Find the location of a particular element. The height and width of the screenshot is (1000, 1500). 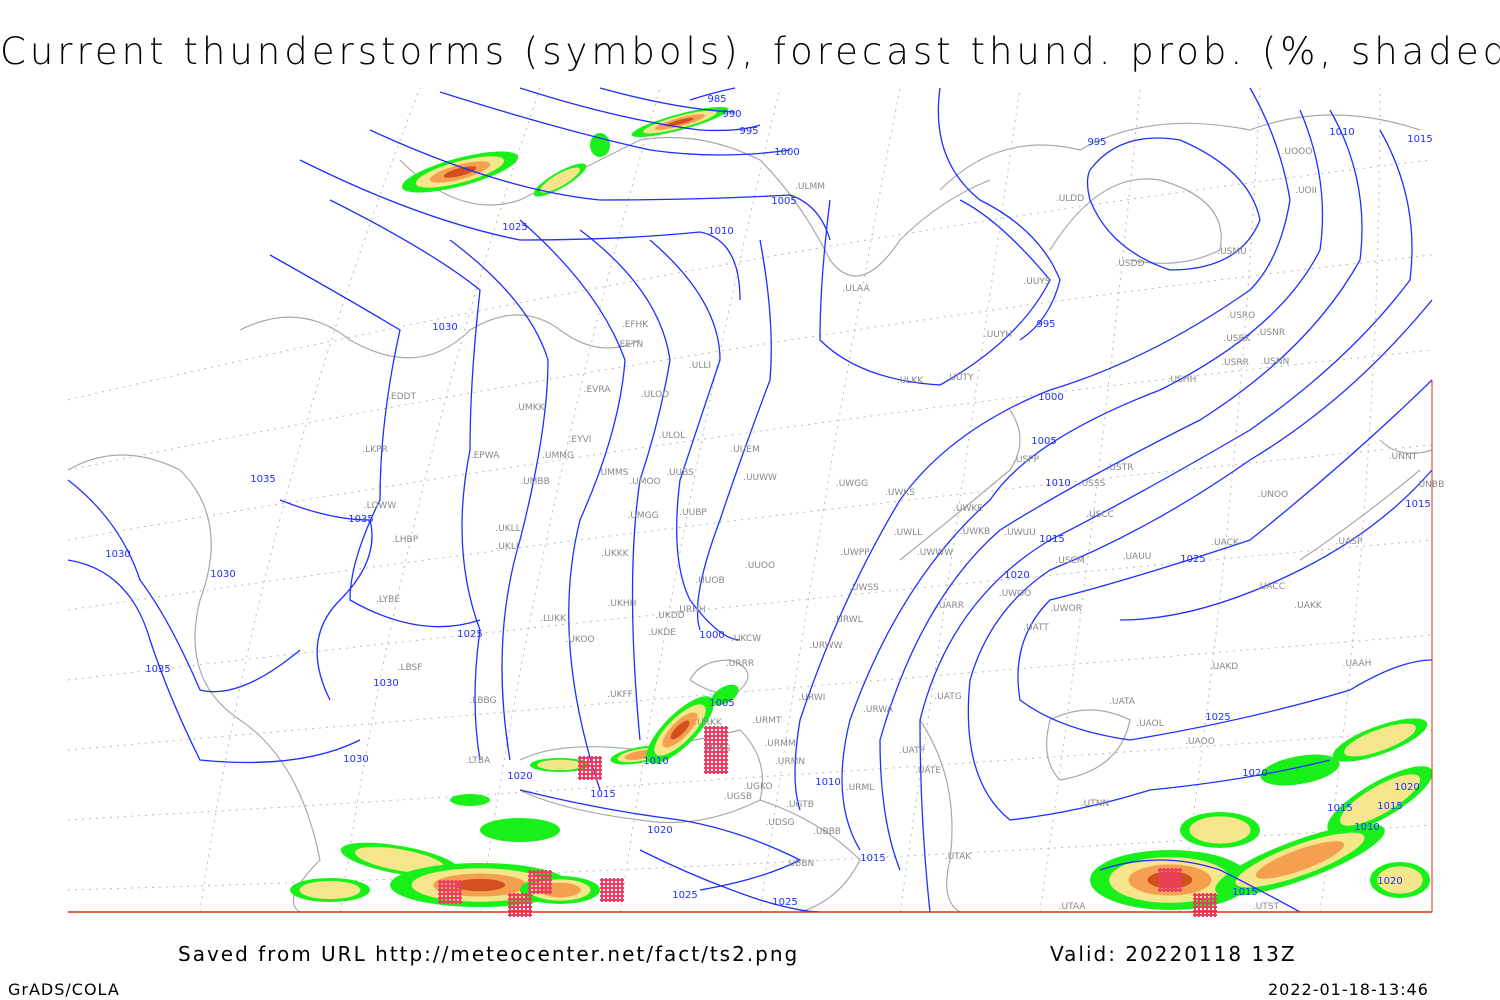

station-label: .UACK is located at coordinates (1225, 543).